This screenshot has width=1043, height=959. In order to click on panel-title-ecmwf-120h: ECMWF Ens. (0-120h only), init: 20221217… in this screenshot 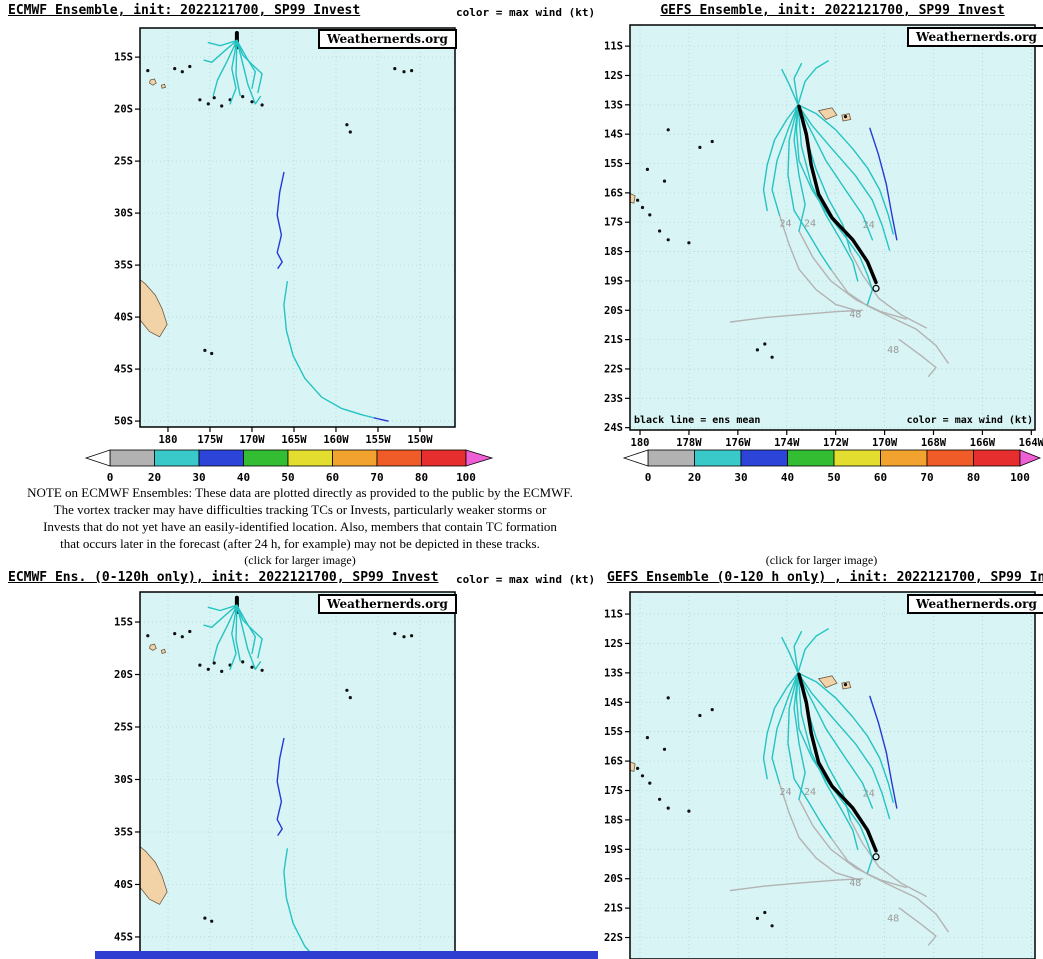, I will do `click(223, 577)`.